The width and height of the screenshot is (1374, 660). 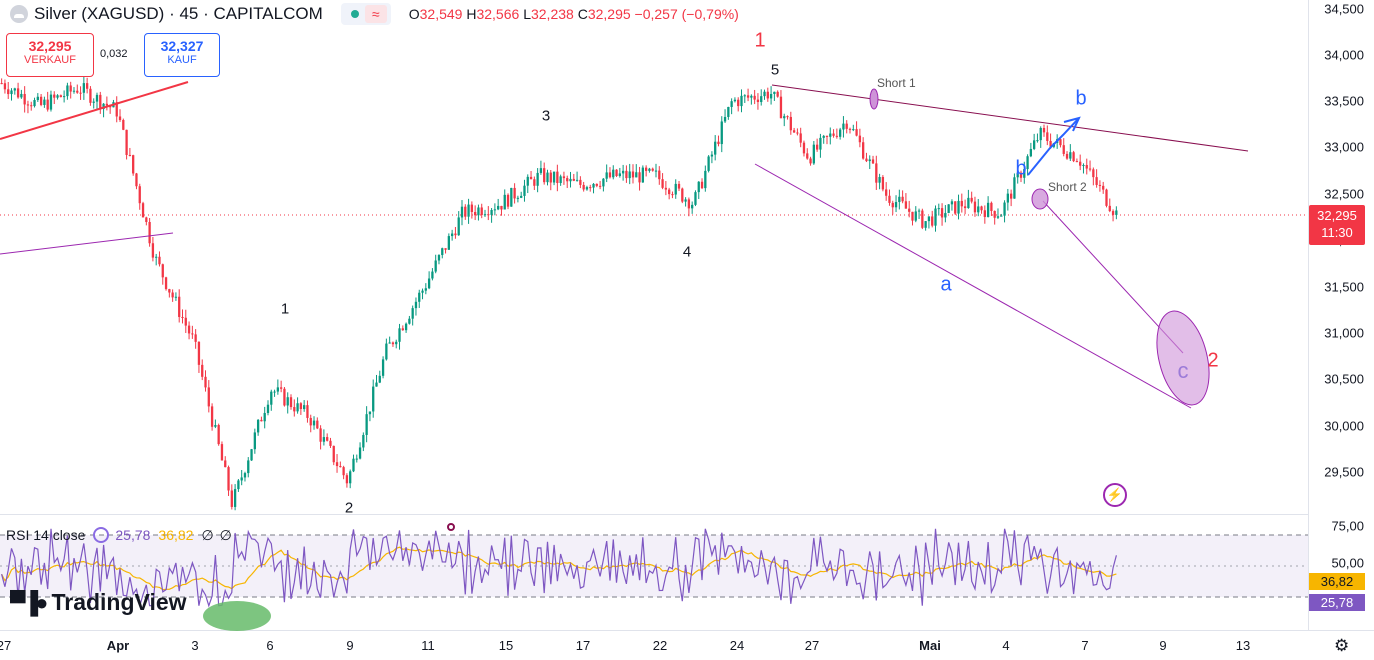 I want to click on trendline-red, so click(x=94, y=110).